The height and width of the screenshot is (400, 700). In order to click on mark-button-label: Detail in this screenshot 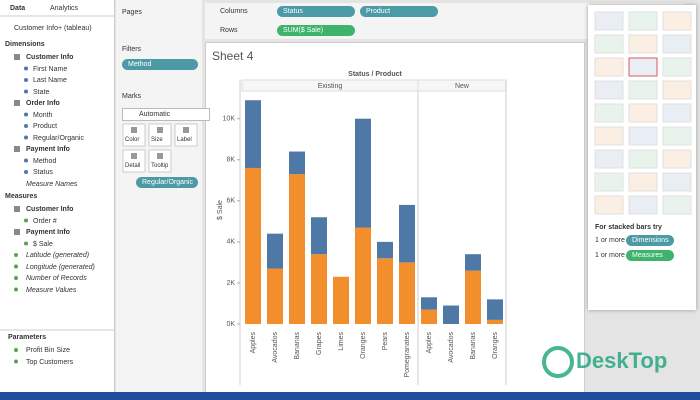, I will do `click(133, 166)`.